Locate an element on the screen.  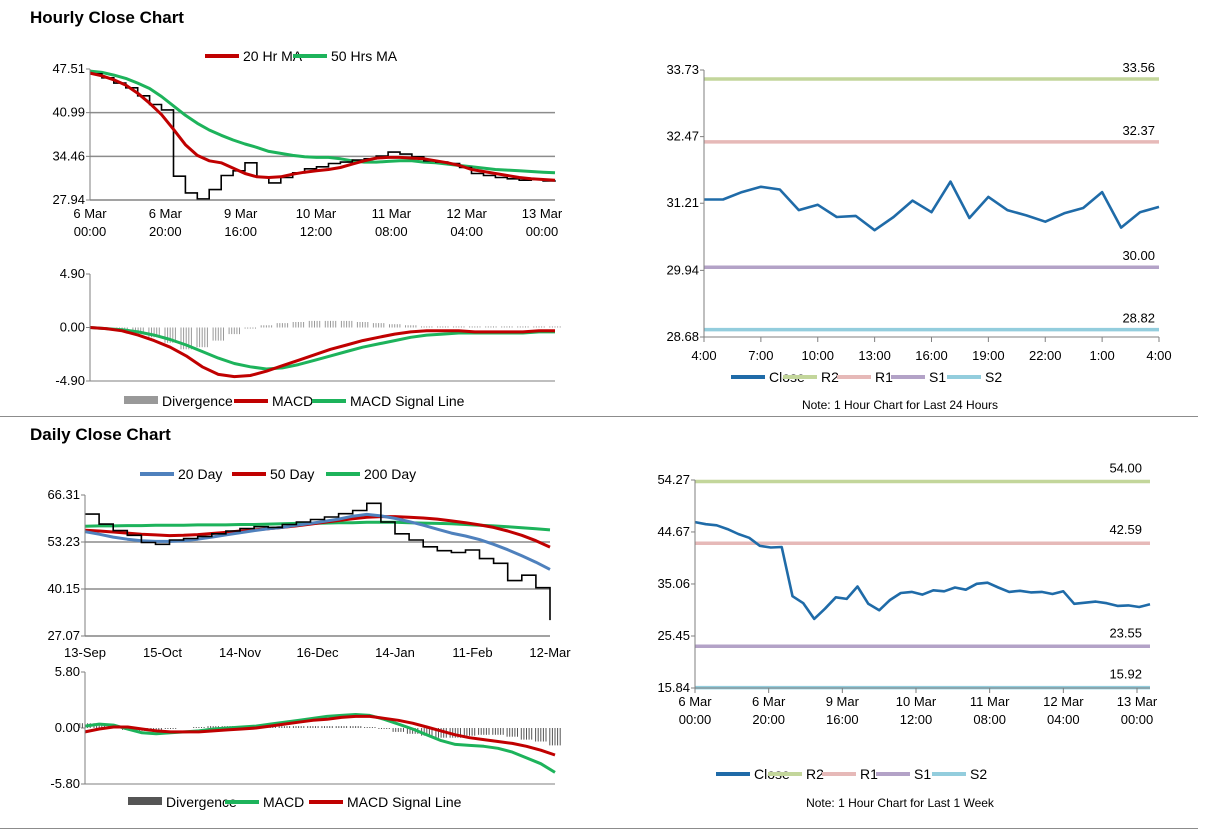
daily-price-x-tick-label: 16-Dec is located at coordinates (318, 652).